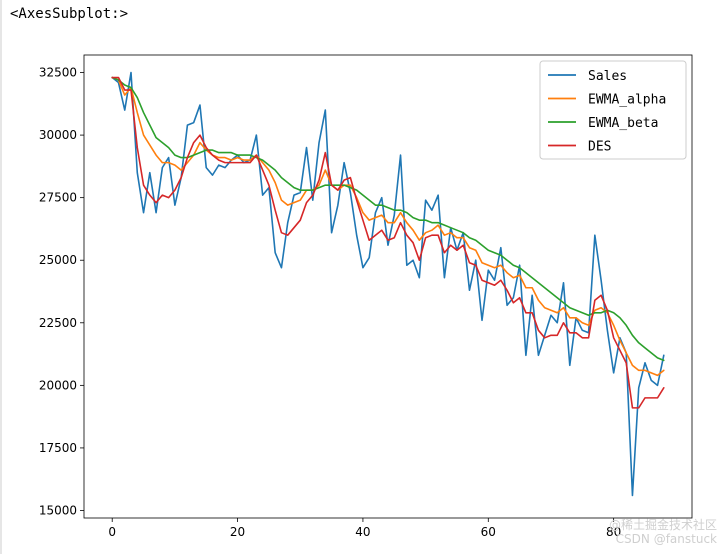 This screenshot has height=554, width=727. I want to click on y-tick-label: 30000, so click(58, 135).